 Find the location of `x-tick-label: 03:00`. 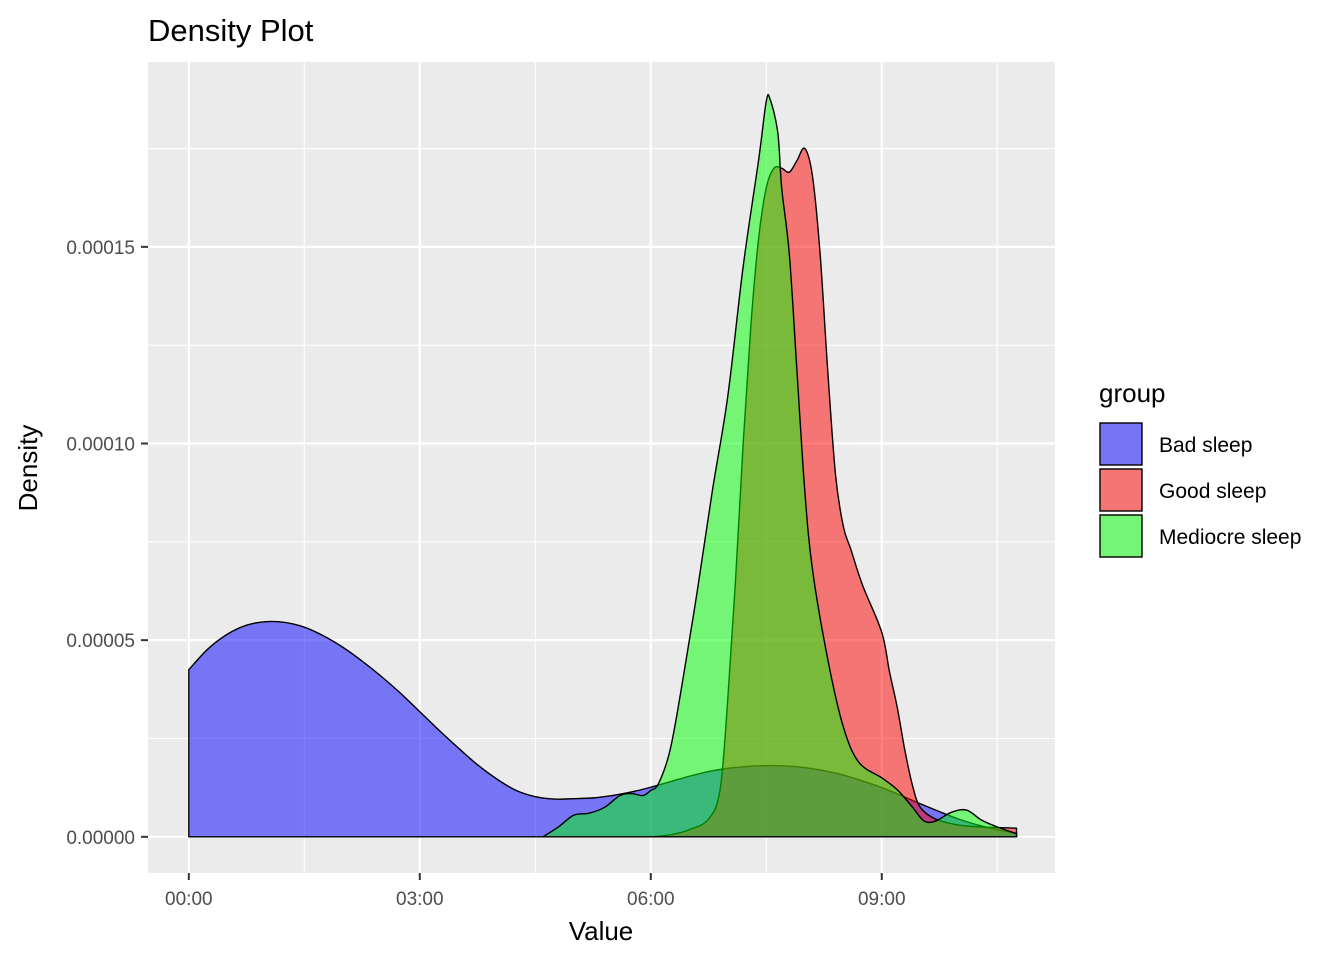

x-tick-label: 03:00 is located at coordinates (420, 899).